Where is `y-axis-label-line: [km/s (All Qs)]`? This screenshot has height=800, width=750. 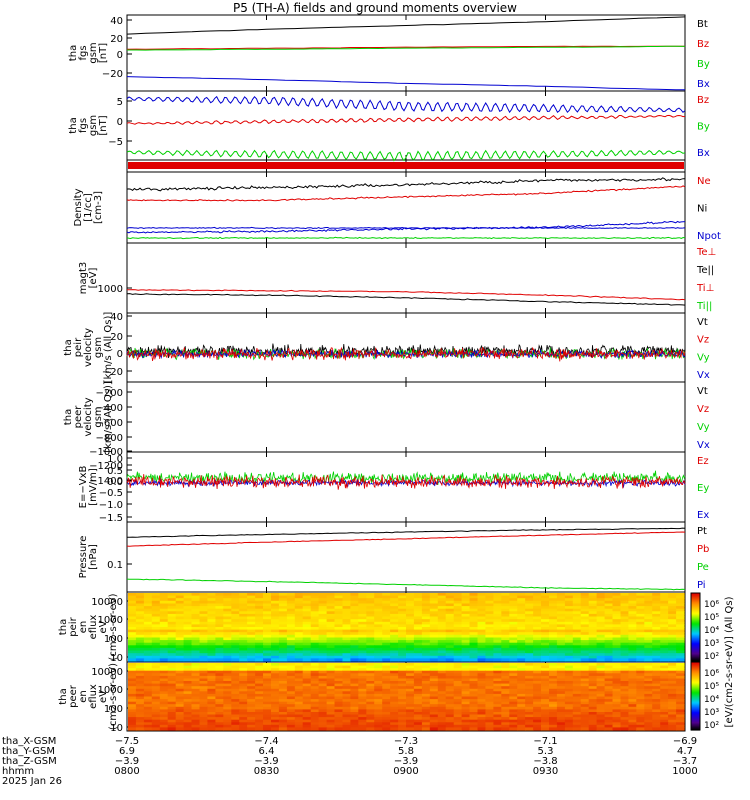
y-axis-label-line: [km/s (All Qs)] is located at coordinates (108, 348).